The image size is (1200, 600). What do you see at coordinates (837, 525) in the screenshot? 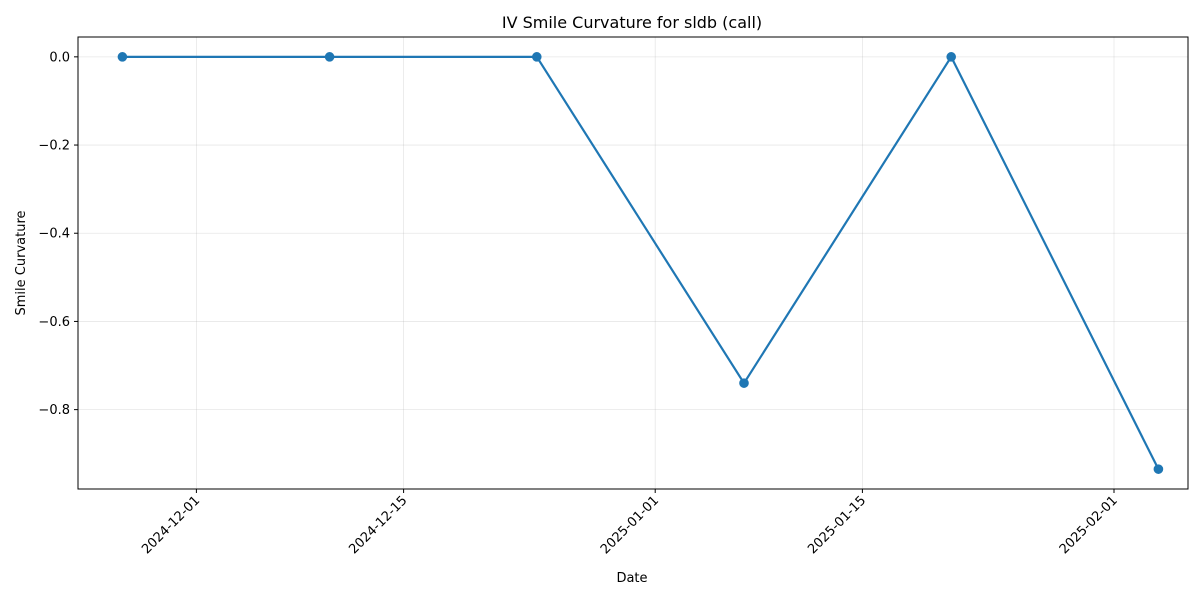
I see `x-tick-label: 2025-01-15` at bounding box center [837, 525].